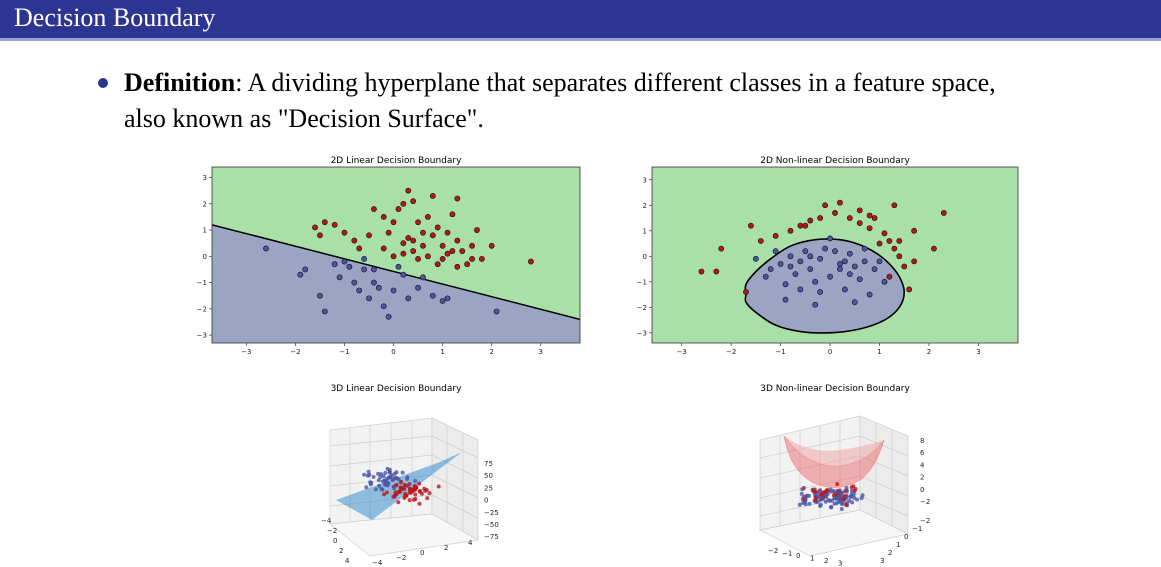  I want to click on y-tick-label: −3, so click(642, 333).